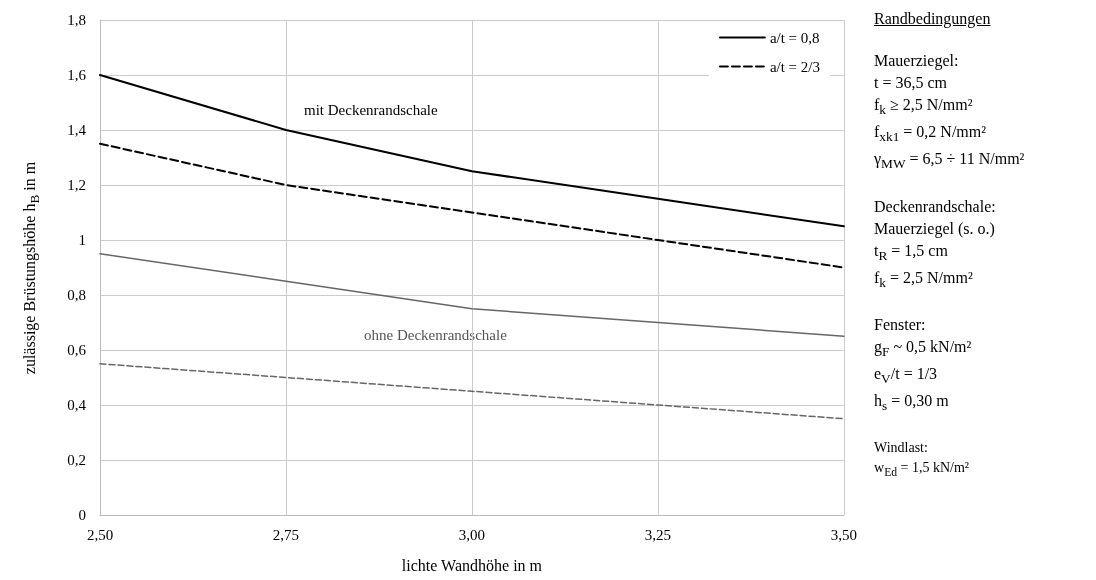  I want to click on y-tick-label: 1,2, so click(76, 185).